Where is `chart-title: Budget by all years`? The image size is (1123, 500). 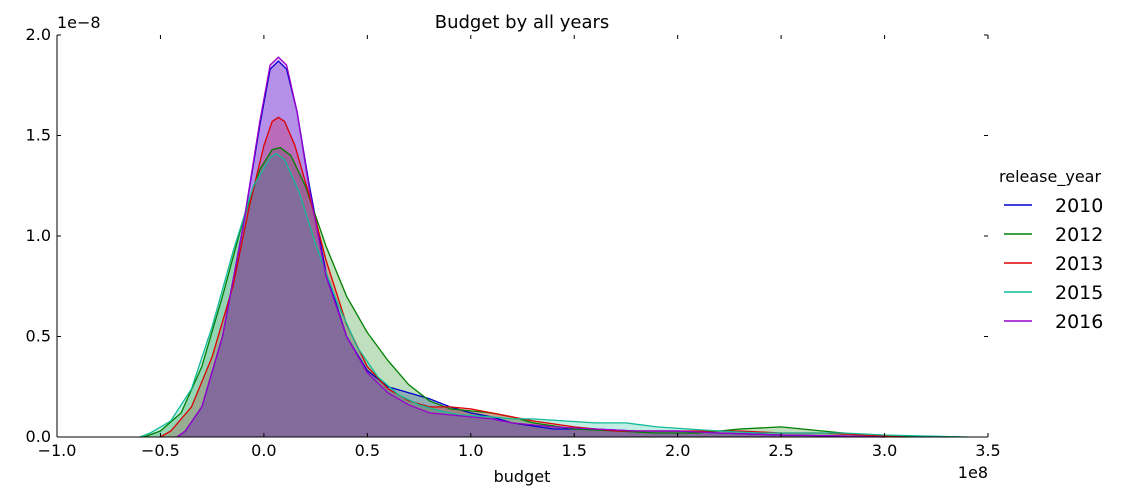 chart-title: Budget by all years is located at coordinates (522, 22).